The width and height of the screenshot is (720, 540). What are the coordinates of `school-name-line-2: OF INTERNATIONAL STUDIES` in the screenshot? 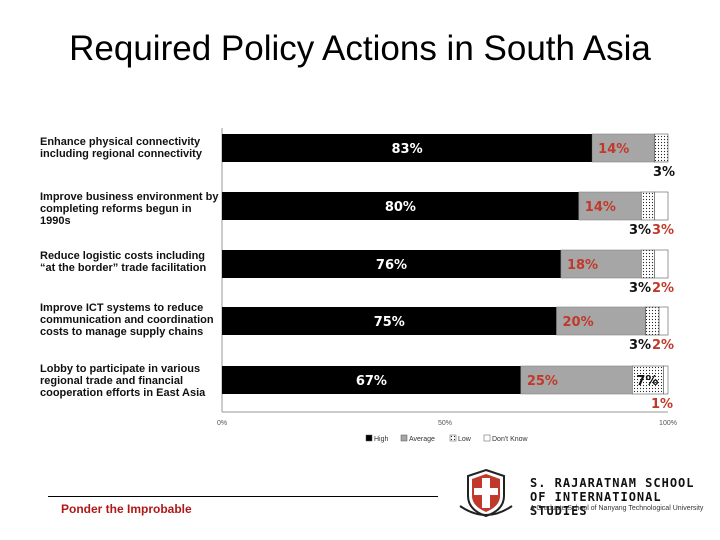 It's located at (596, 504).